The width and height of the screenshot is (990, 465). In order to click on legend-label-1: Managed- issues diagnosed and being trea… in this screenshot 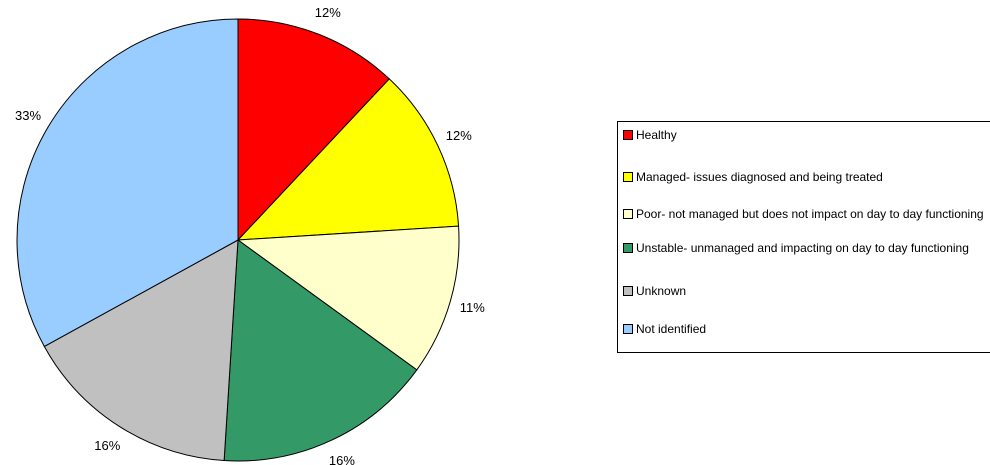, I will do `click(759, 177)`.